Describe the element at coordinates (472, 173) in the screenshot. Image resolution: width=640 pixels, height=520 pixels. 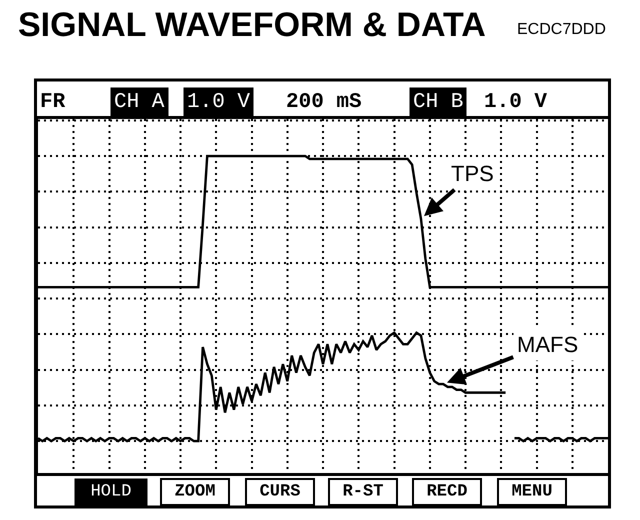
I see `series-label: TPS` at that location.